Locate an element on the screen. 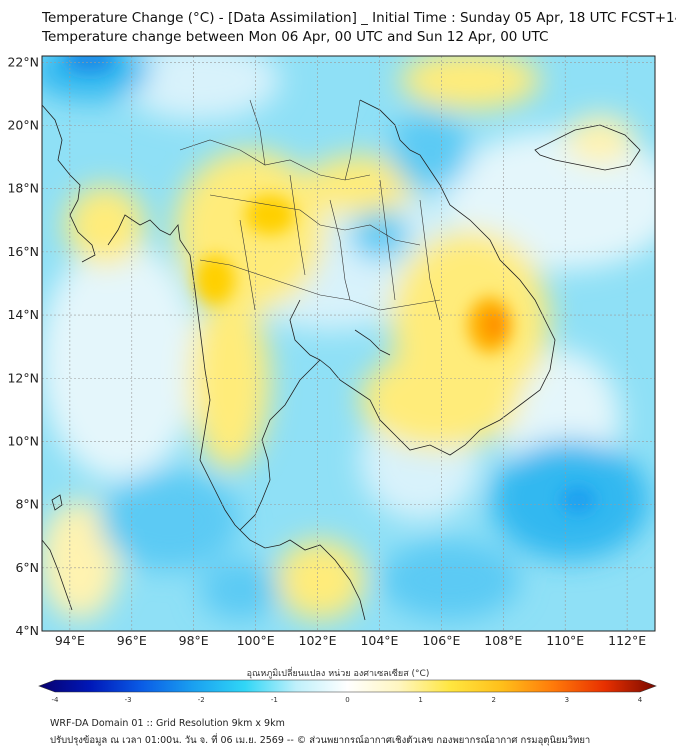 This screenshot has width=676, height=756. lon-label: 110°E is located at coordinates (565, 640).